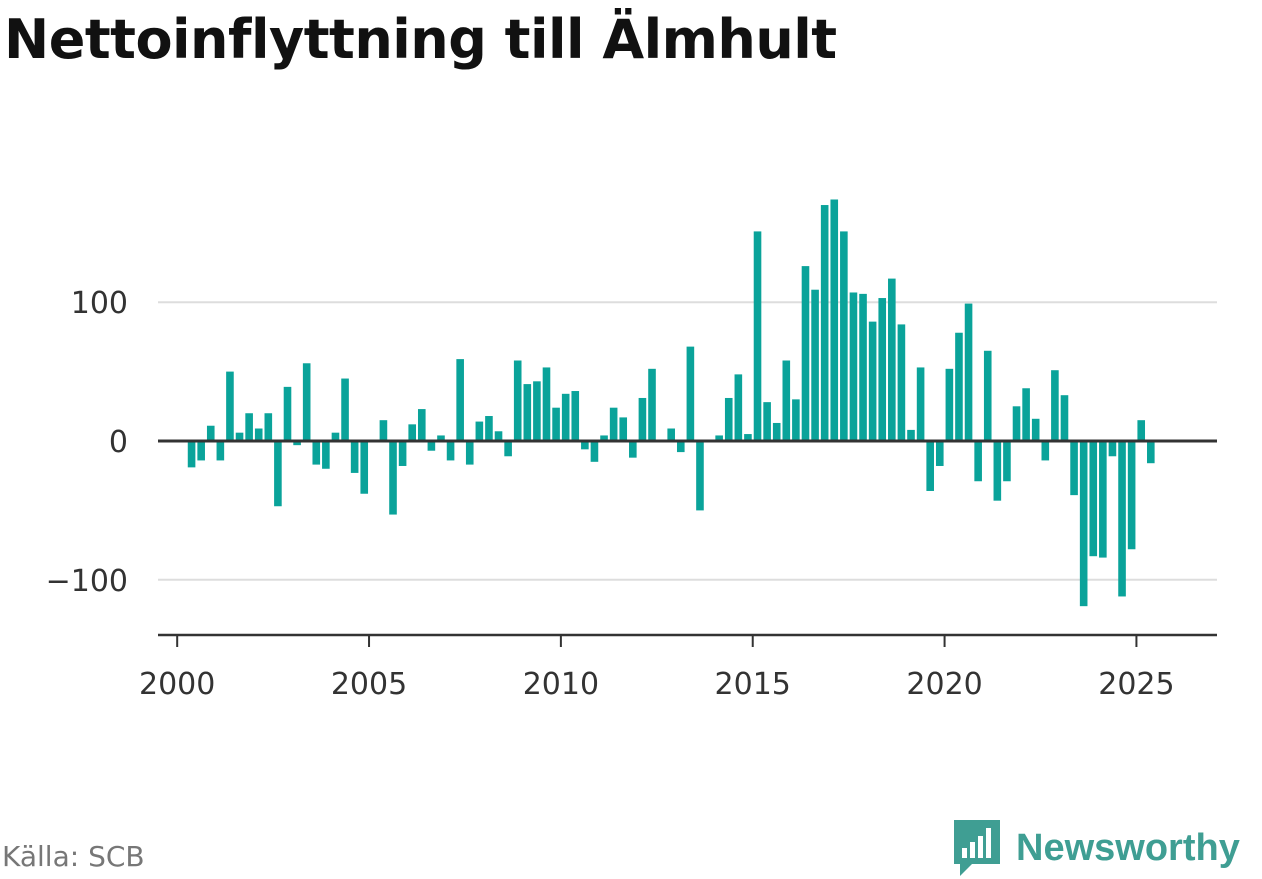 Image resolution: width=1262 pixels, height=879 pixels. I want to click on x-tick-label: 2005, so click(369, 684).